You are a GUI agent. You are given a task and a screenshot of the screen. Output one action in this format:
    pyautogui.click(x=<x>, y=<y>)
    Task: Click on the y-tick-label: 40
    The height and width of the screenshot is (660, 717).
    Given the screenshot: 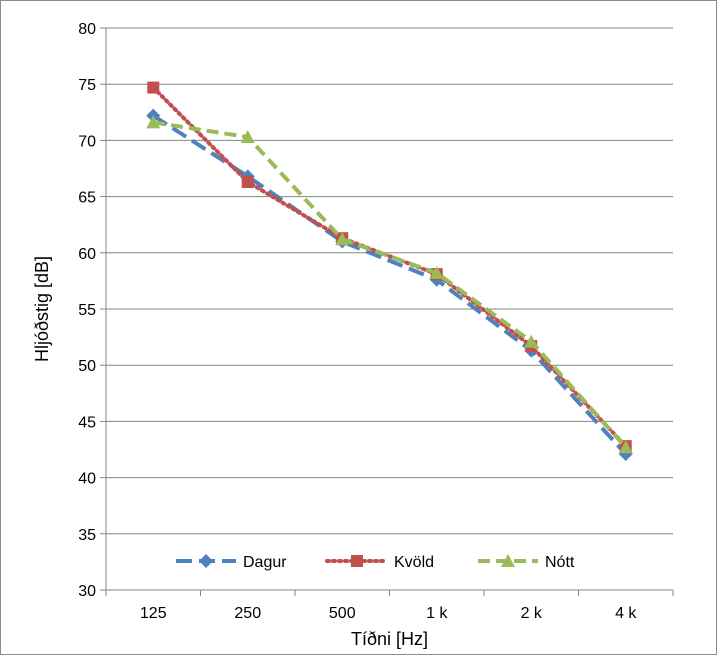 What is the action you would take?
    pyautogui.click(x=87, y=479)
    